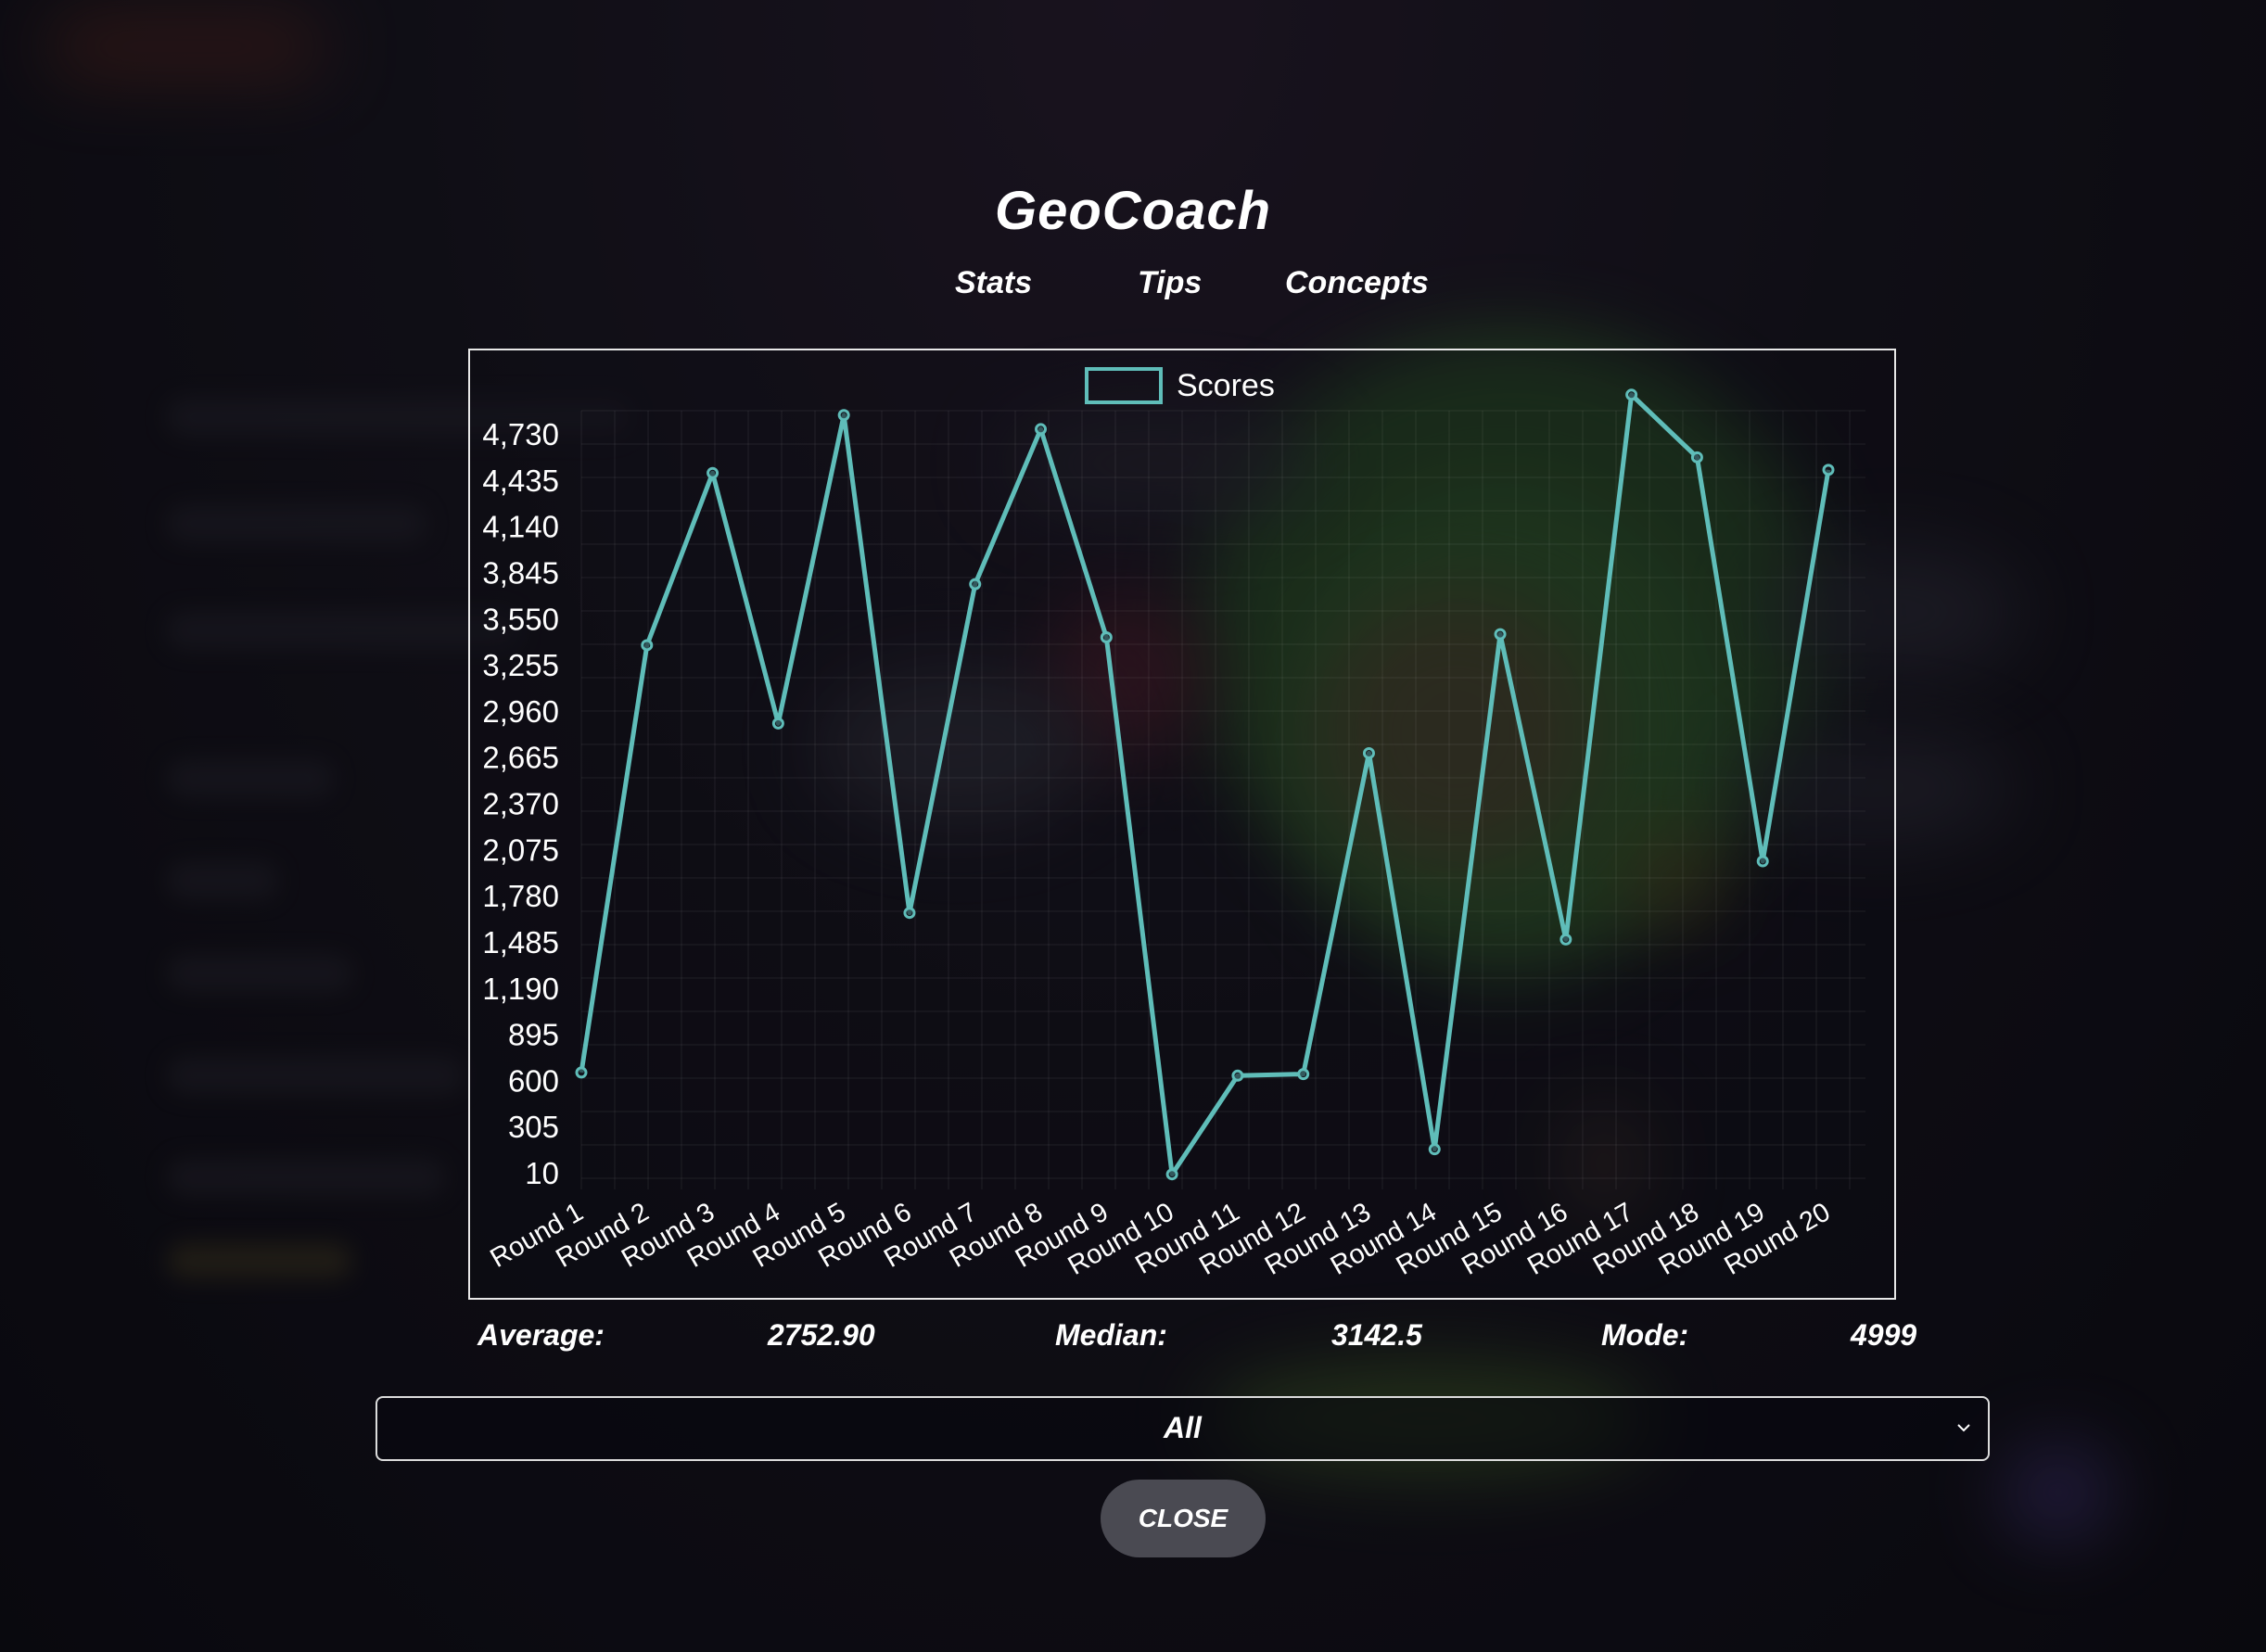  What do you see at coordinates (1183, 1518) in the screenshot?
I see `close-button: Close` at bounding box center [1183, 1518].